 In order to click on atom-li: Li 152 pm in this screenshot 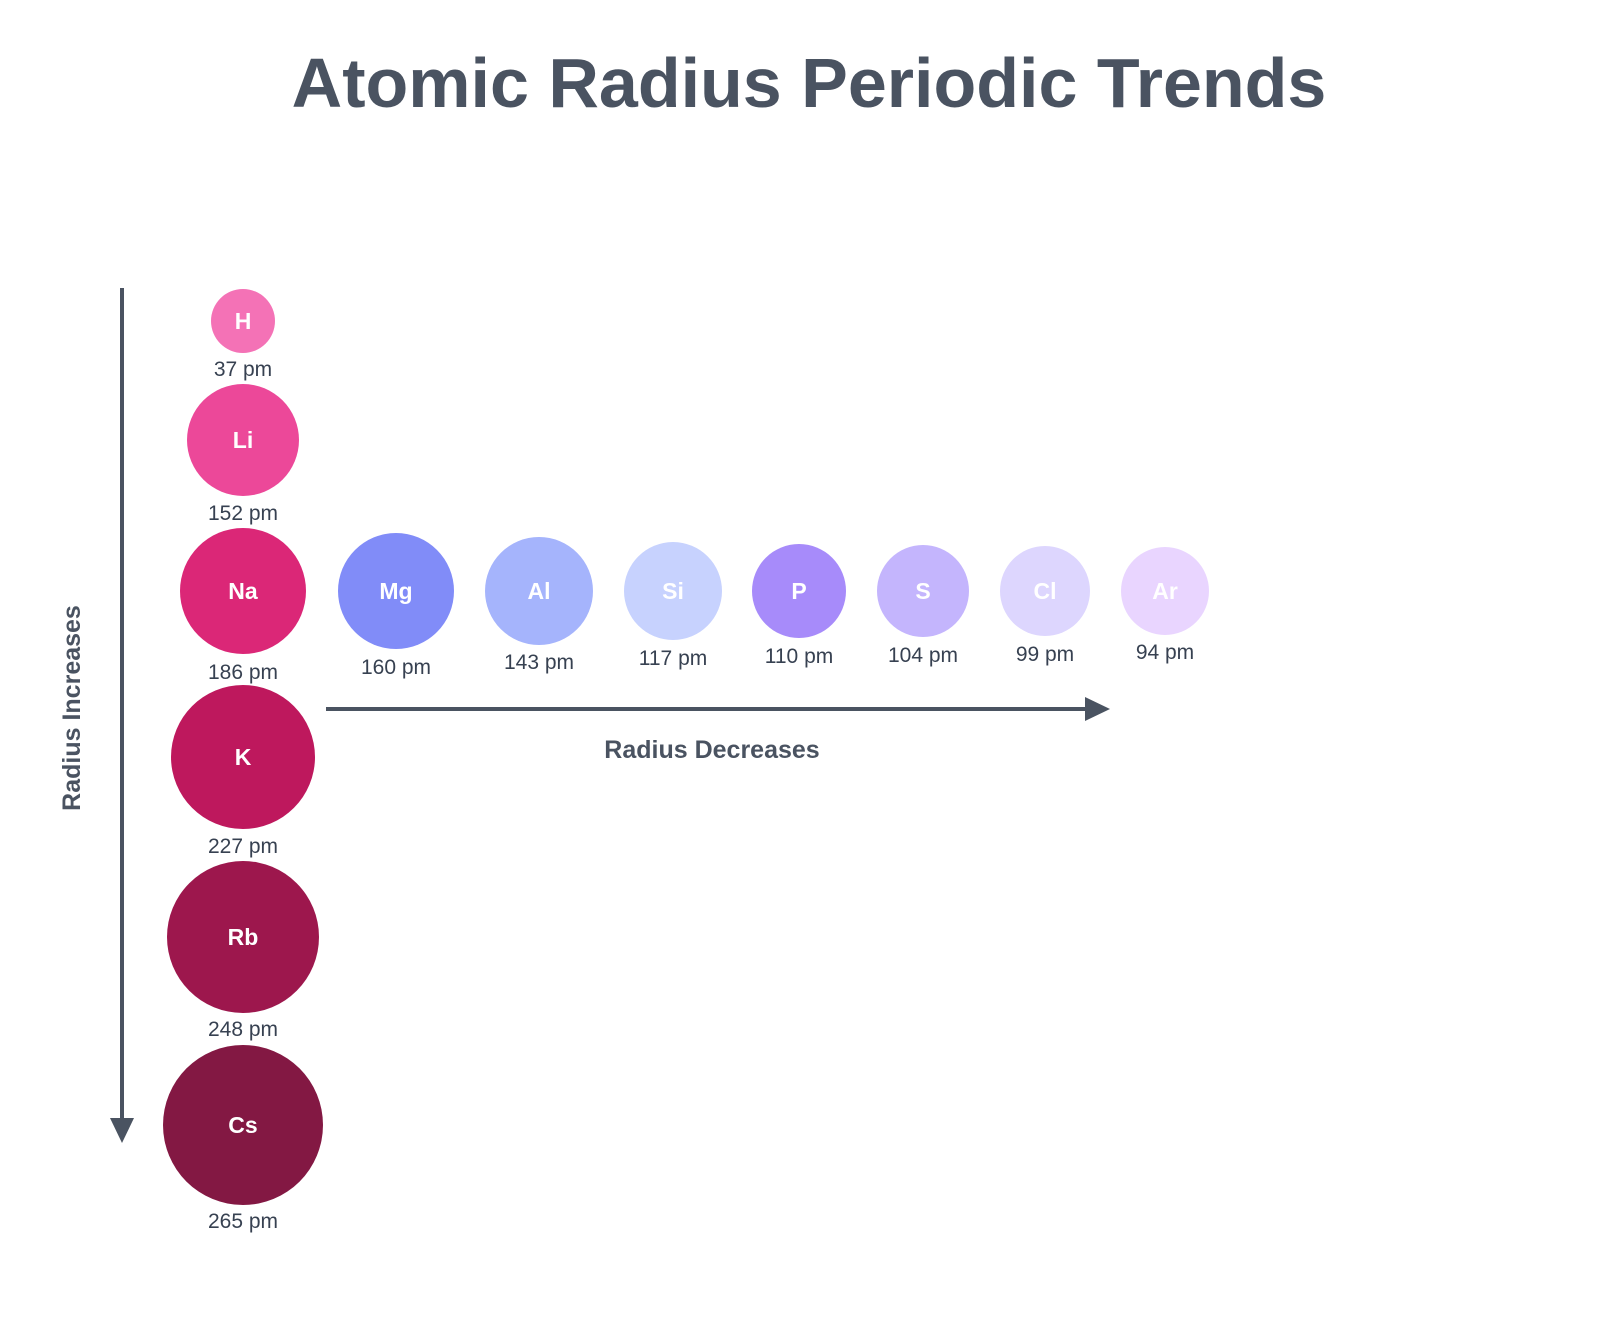, I will do `click(243, 454)`.